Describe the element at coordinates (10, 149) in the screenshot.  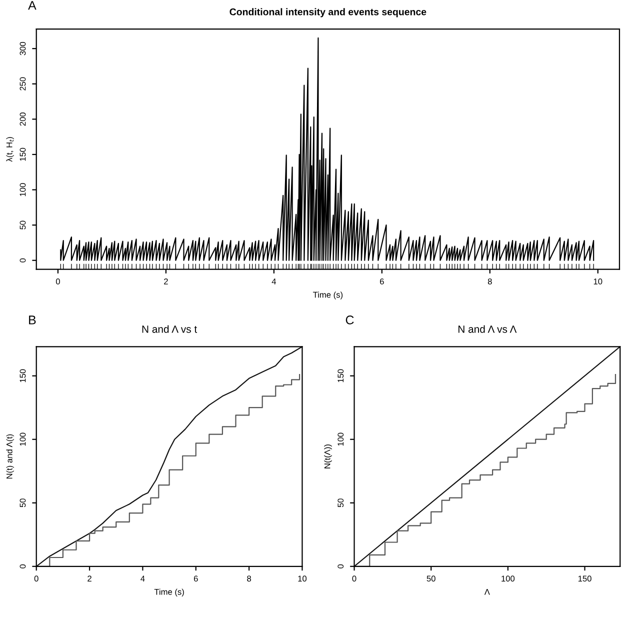
I see `y-axis-title: λ(t, H$_{t}$)` at that location.